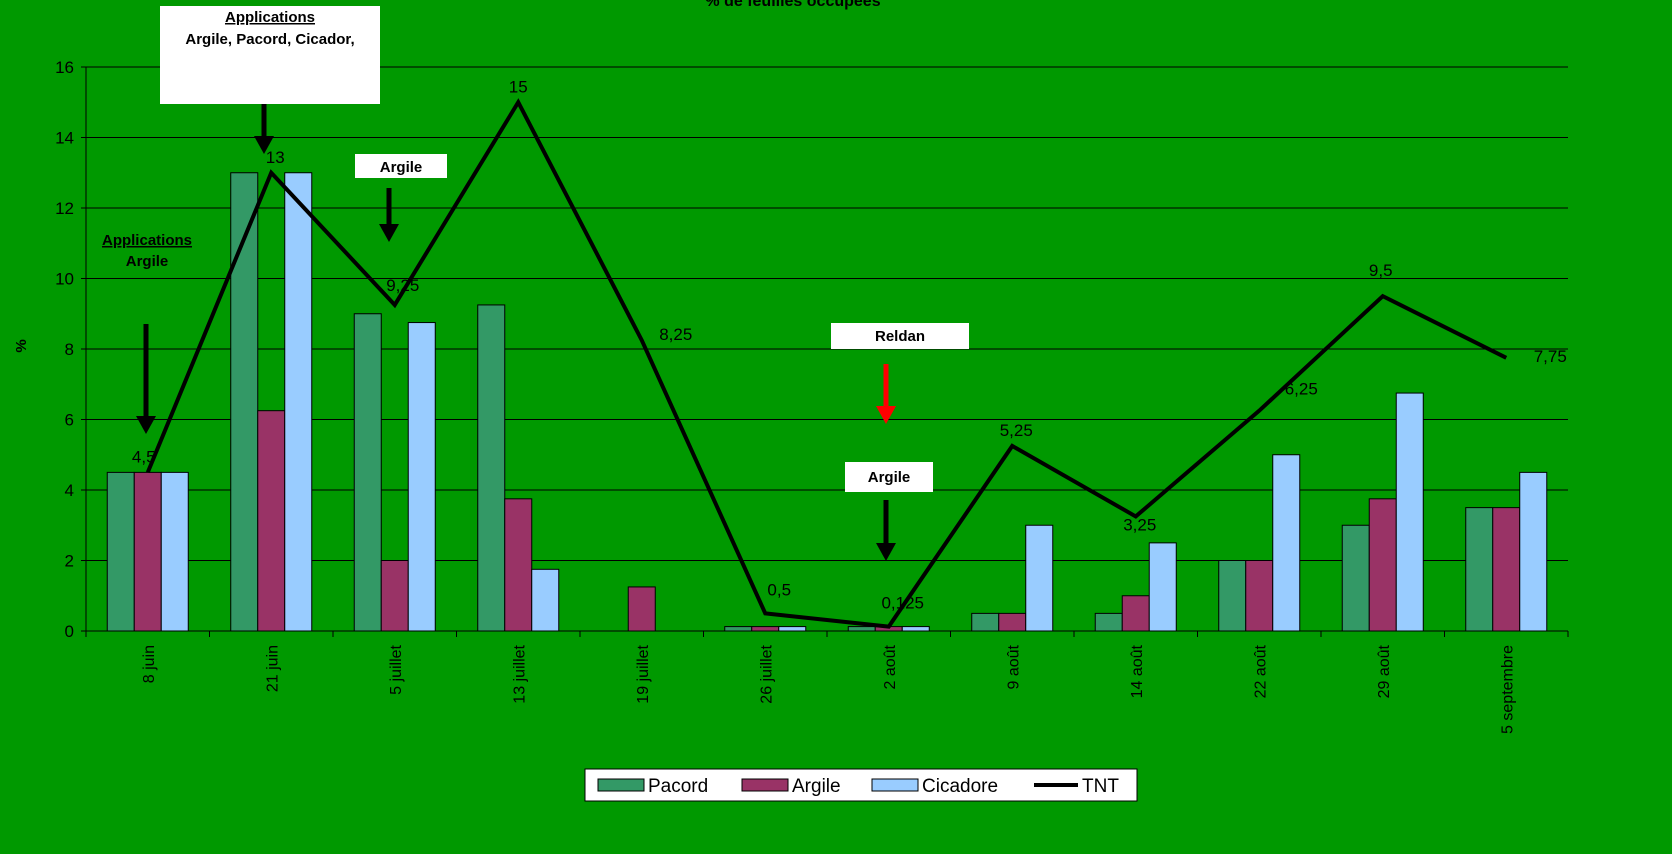 The image size is (1672, 854). I want to click on data-label-tnt: 4,5, so click(144, 456).